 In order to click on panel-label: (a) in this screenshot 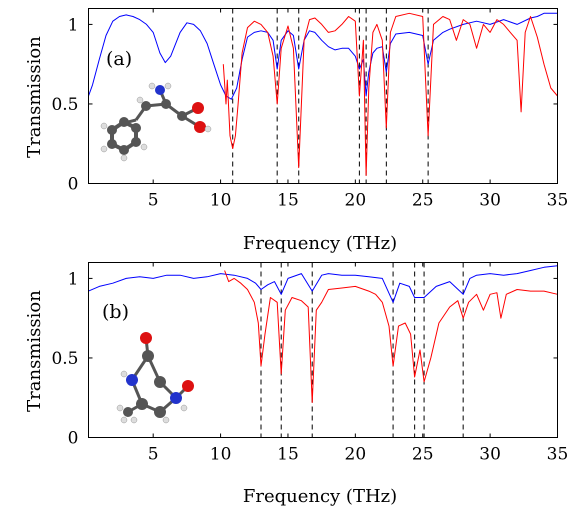, I will do `click(119, 59)`.